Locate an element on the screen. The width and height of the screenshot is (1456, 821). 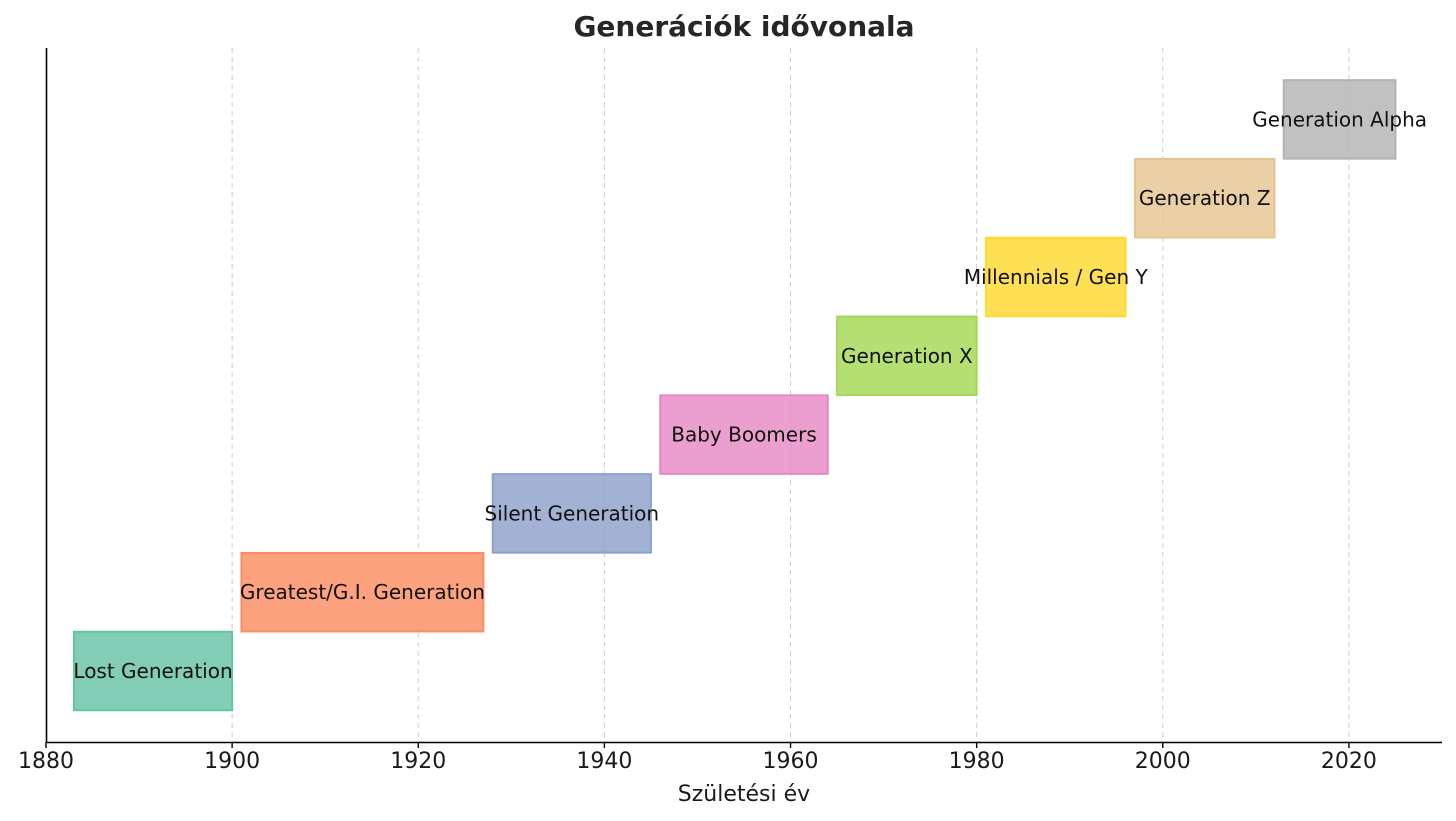
x-tick-label: 1980 is located at coordinates (977, 761).